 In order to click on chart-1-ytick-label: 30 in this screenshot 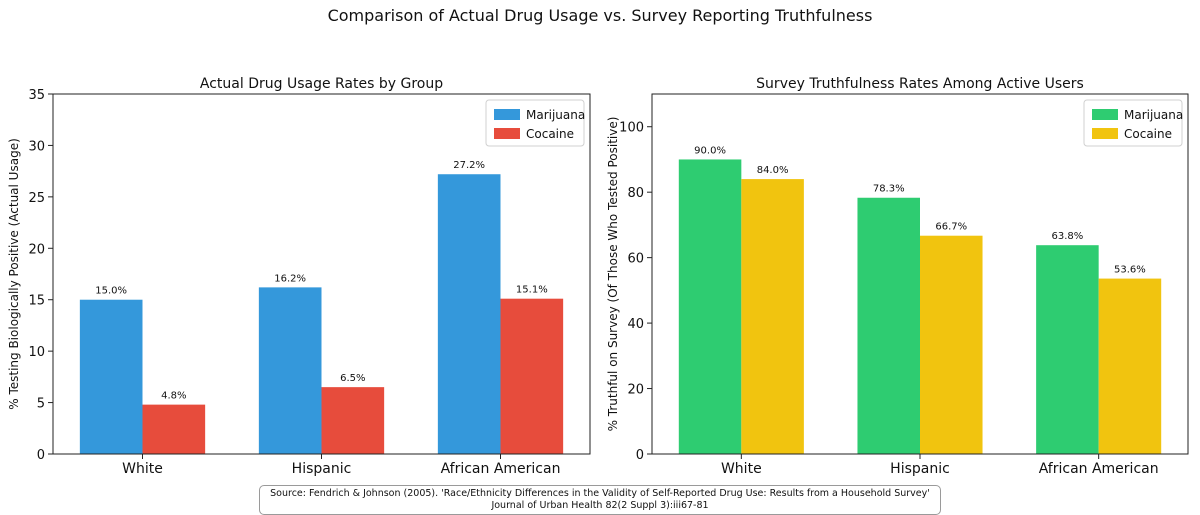, I will do `click(36, 146)`.